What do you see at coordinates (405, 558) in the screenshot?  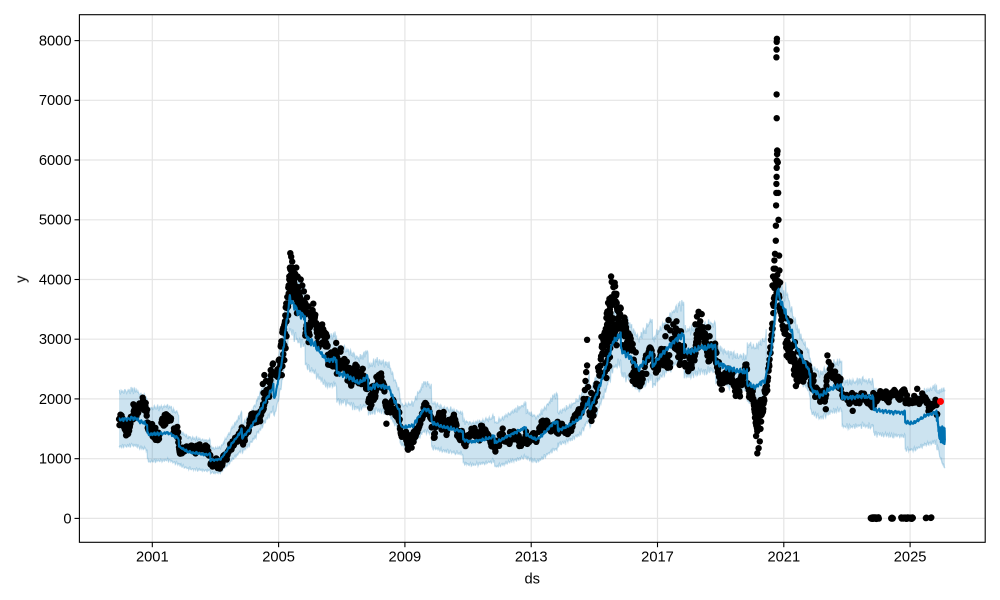 I see `svg-text: 2009` at bounding box center [405, 558].